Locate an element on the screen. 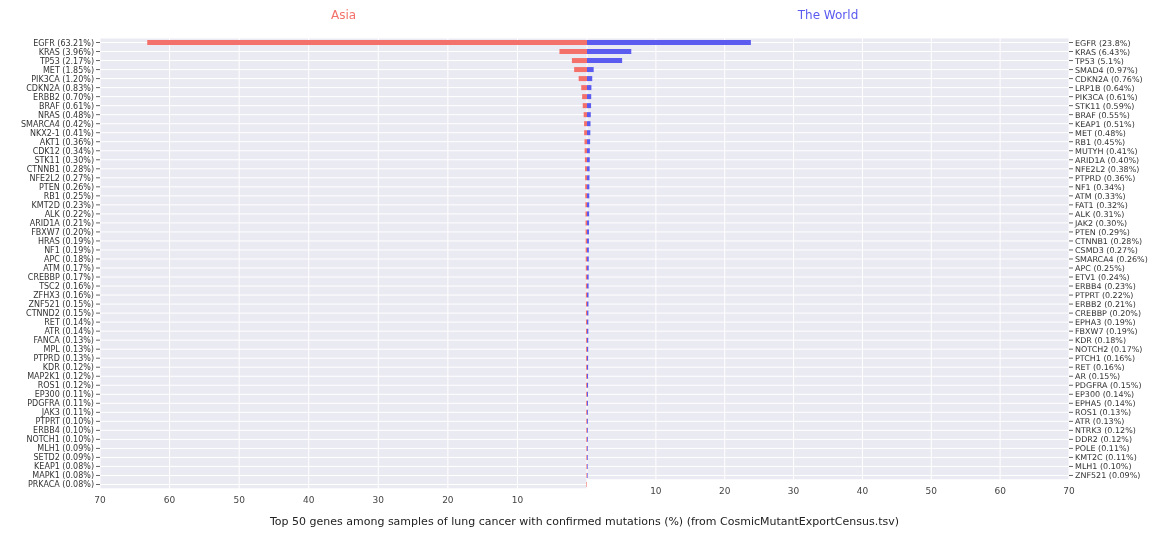 The height and width of the screenshot is (533, 1169). y-tick-label: NRAS (0.48%) is located at coordinates (66, 115).